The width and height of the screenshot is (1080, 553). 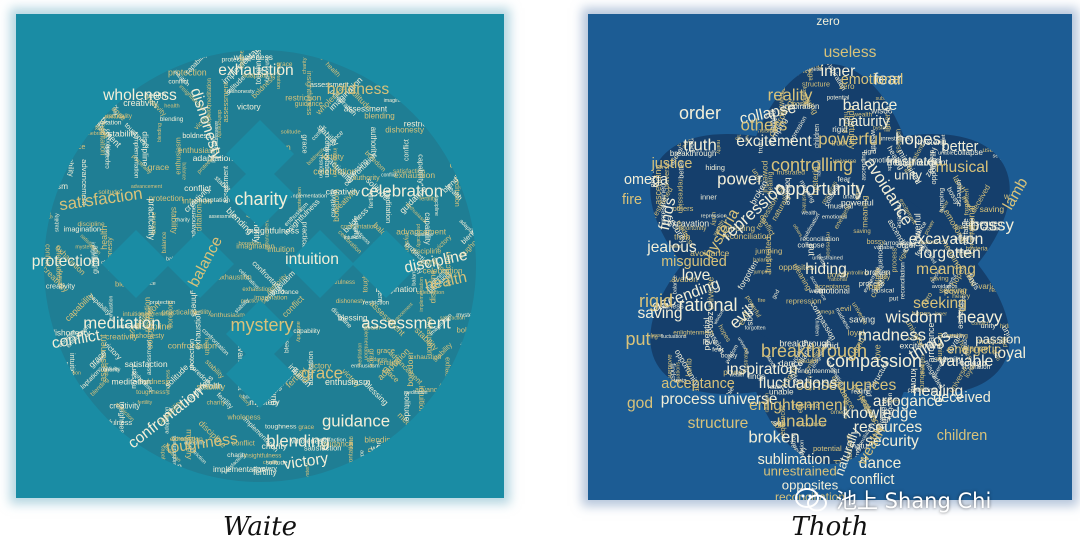 I want to click on thoth-word-71: sublimation, so click(x=794, y=460).